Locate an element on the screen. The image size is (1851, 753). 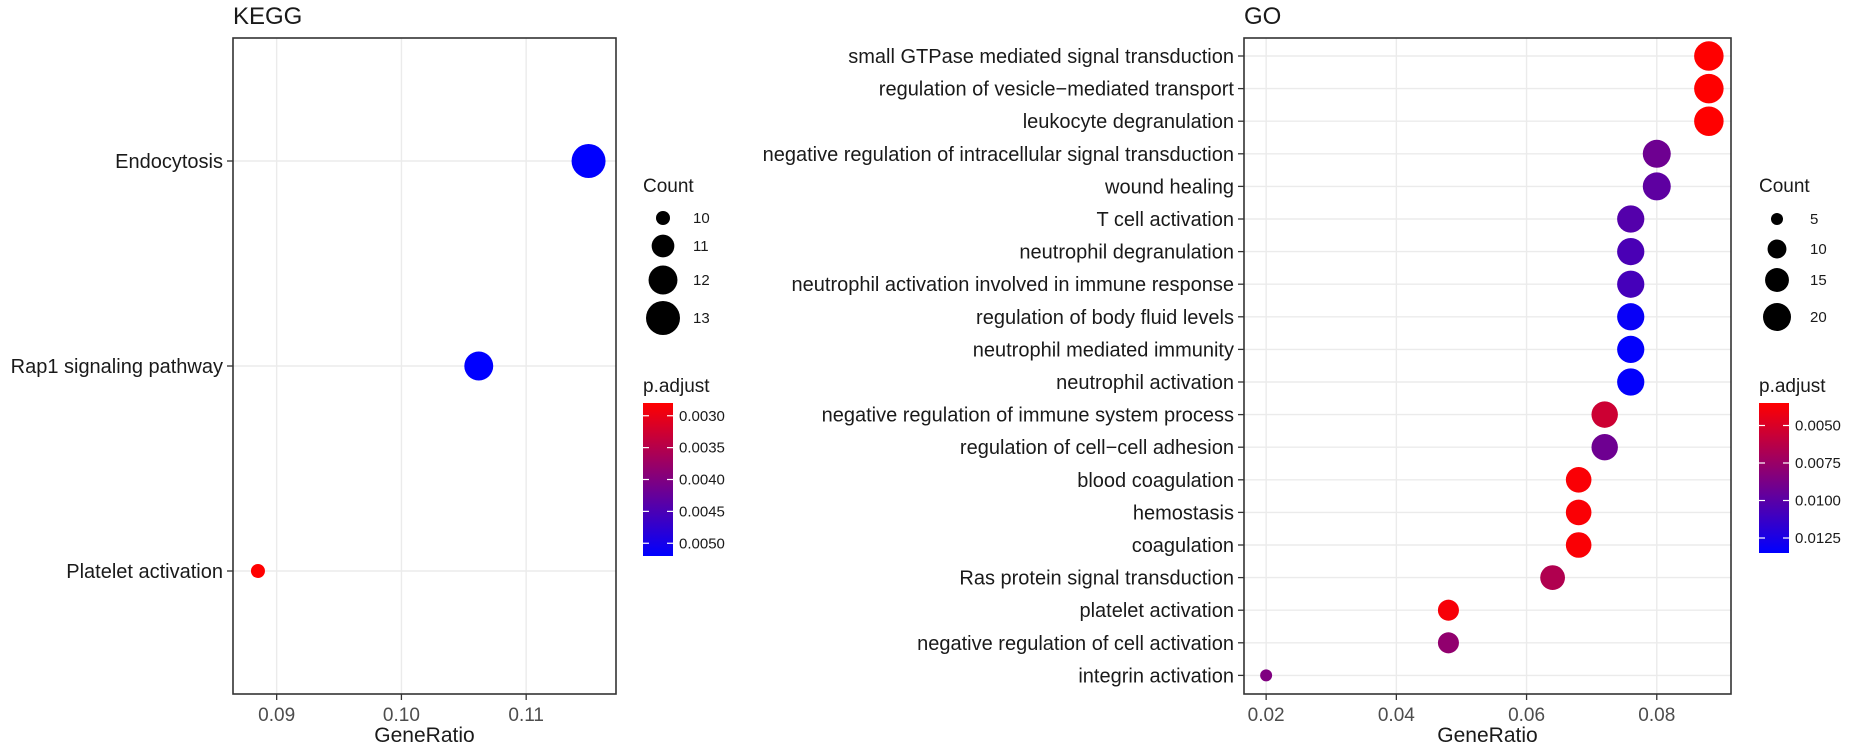
size-legend: Count 10 11 12 13 is located at coordinates (676, 255).